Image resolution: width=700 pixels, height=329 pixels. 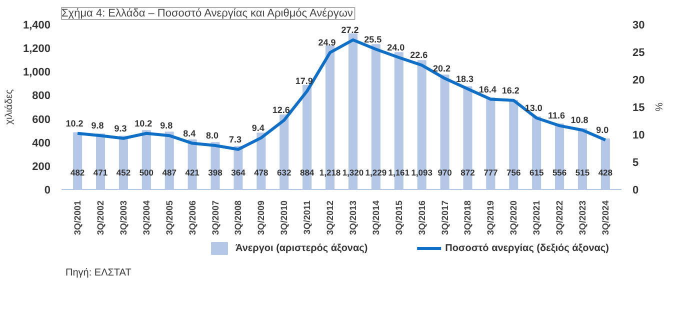 I want to click on legend-label: Ποσοστό ανεργίας (δεξιός άξονας), so click(x=527, y=248).